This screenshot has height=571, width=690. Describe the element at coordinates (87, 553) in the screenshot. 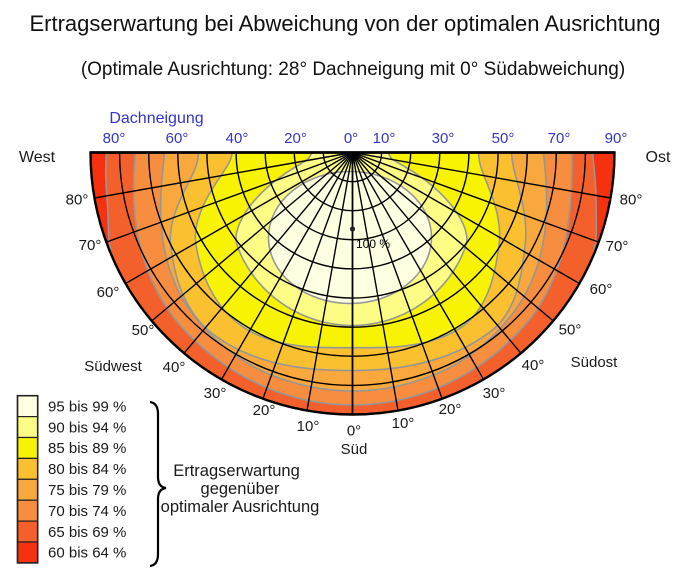

I see `svg-text: 60 bis 64 %` at that location.